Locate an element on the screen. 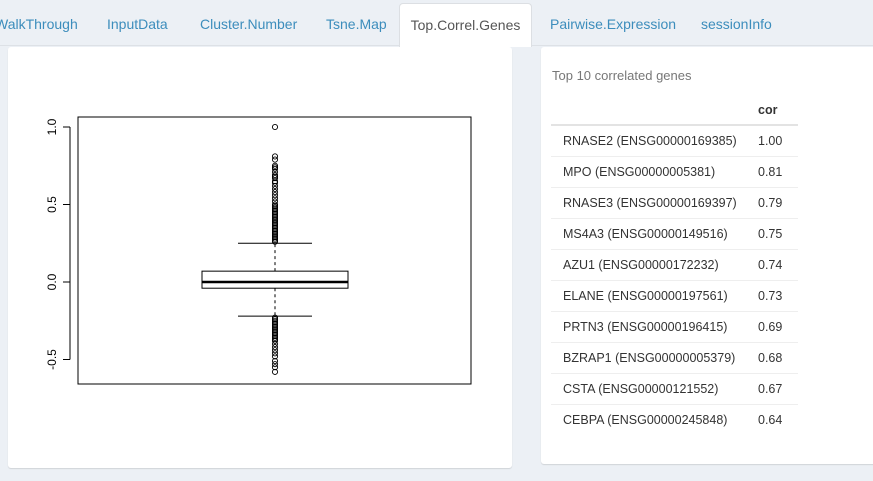  table-row: RNASE2 (ENSG00000169385) 1.00 is located at coordinates (674, 140).